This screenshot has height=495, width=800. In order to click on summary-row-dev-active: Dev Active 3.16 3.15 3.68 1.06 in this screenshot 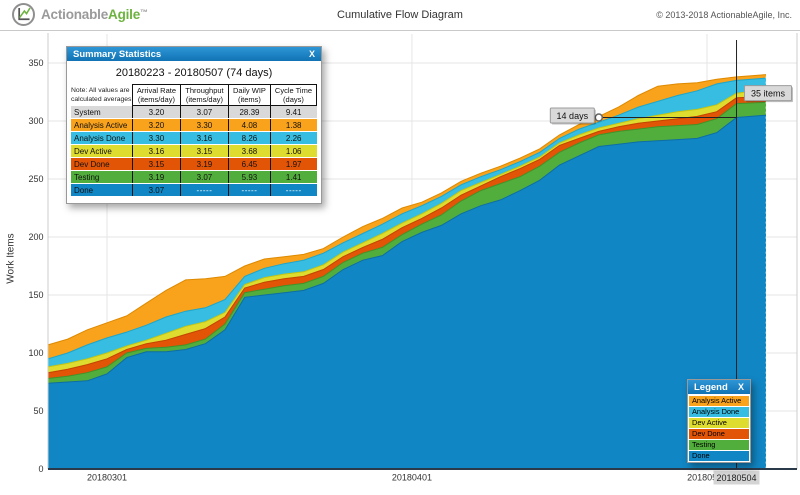, I will do `click(194, 151)`.